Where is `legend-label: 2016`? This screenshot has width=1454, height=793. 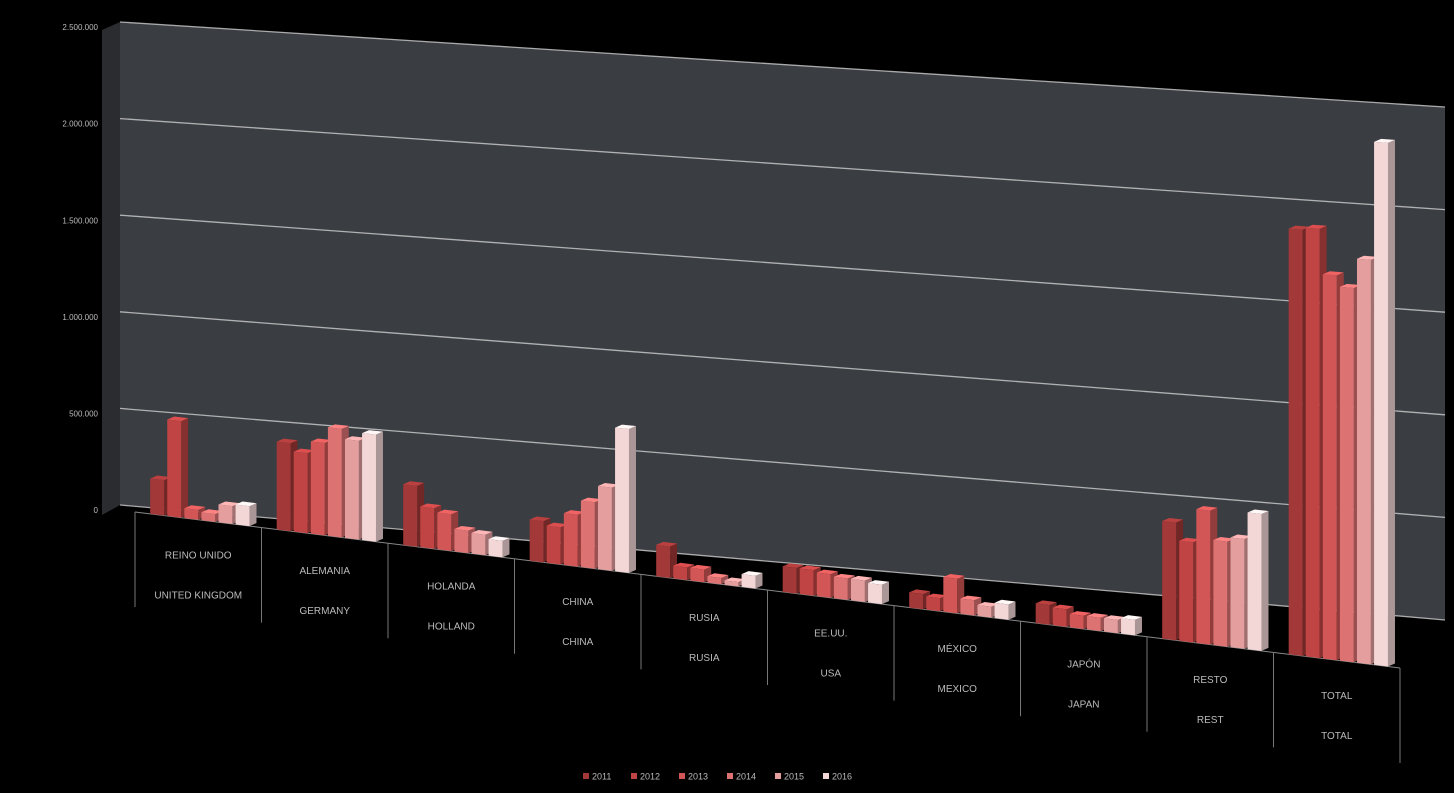
legend-label: 2016 is located at coordinates (842, 776).